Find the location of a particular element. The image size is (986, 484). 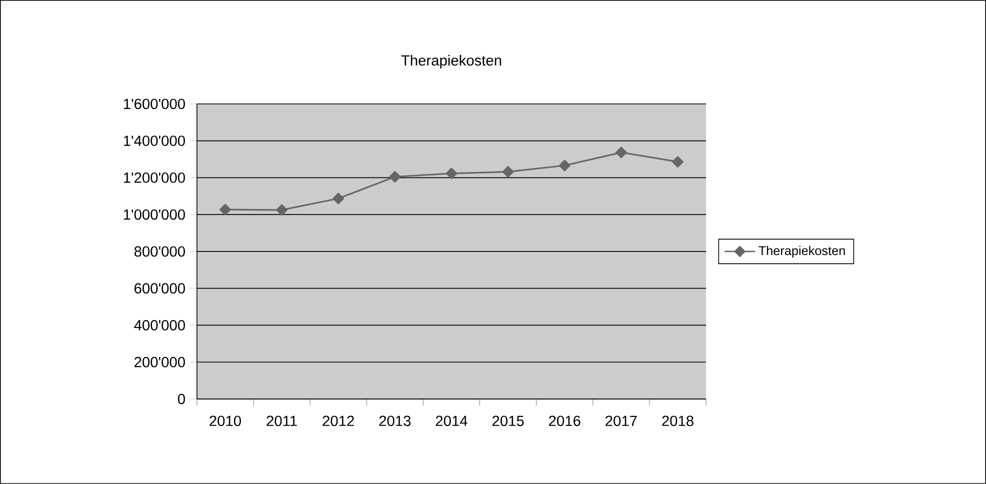

legend-label: Therapiekosten is located at coordinates (801, 252).